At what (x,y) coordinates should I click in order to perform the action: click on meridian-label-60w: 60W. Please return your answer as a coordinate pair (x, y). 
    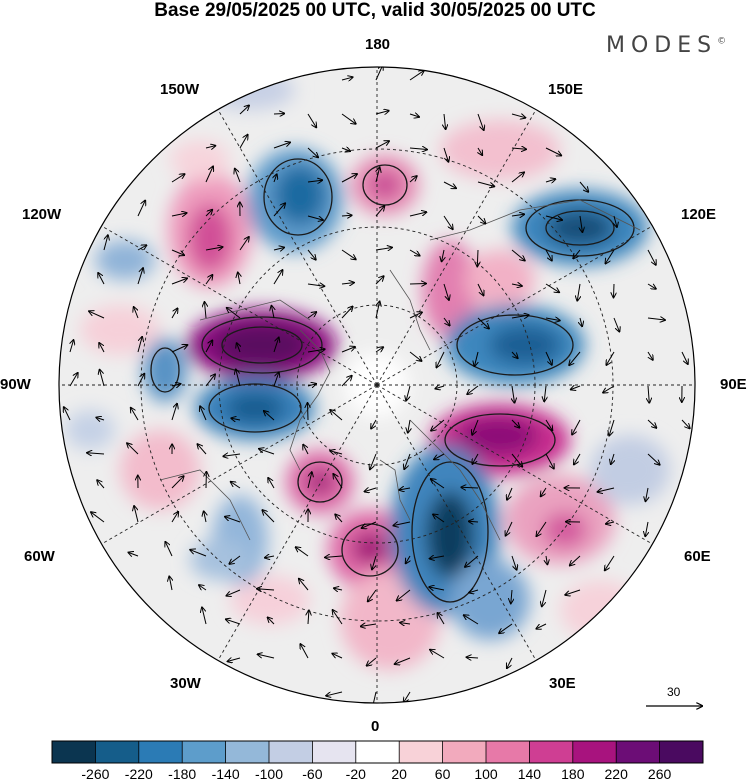
    Looking at the image, I should click on (39, 556).